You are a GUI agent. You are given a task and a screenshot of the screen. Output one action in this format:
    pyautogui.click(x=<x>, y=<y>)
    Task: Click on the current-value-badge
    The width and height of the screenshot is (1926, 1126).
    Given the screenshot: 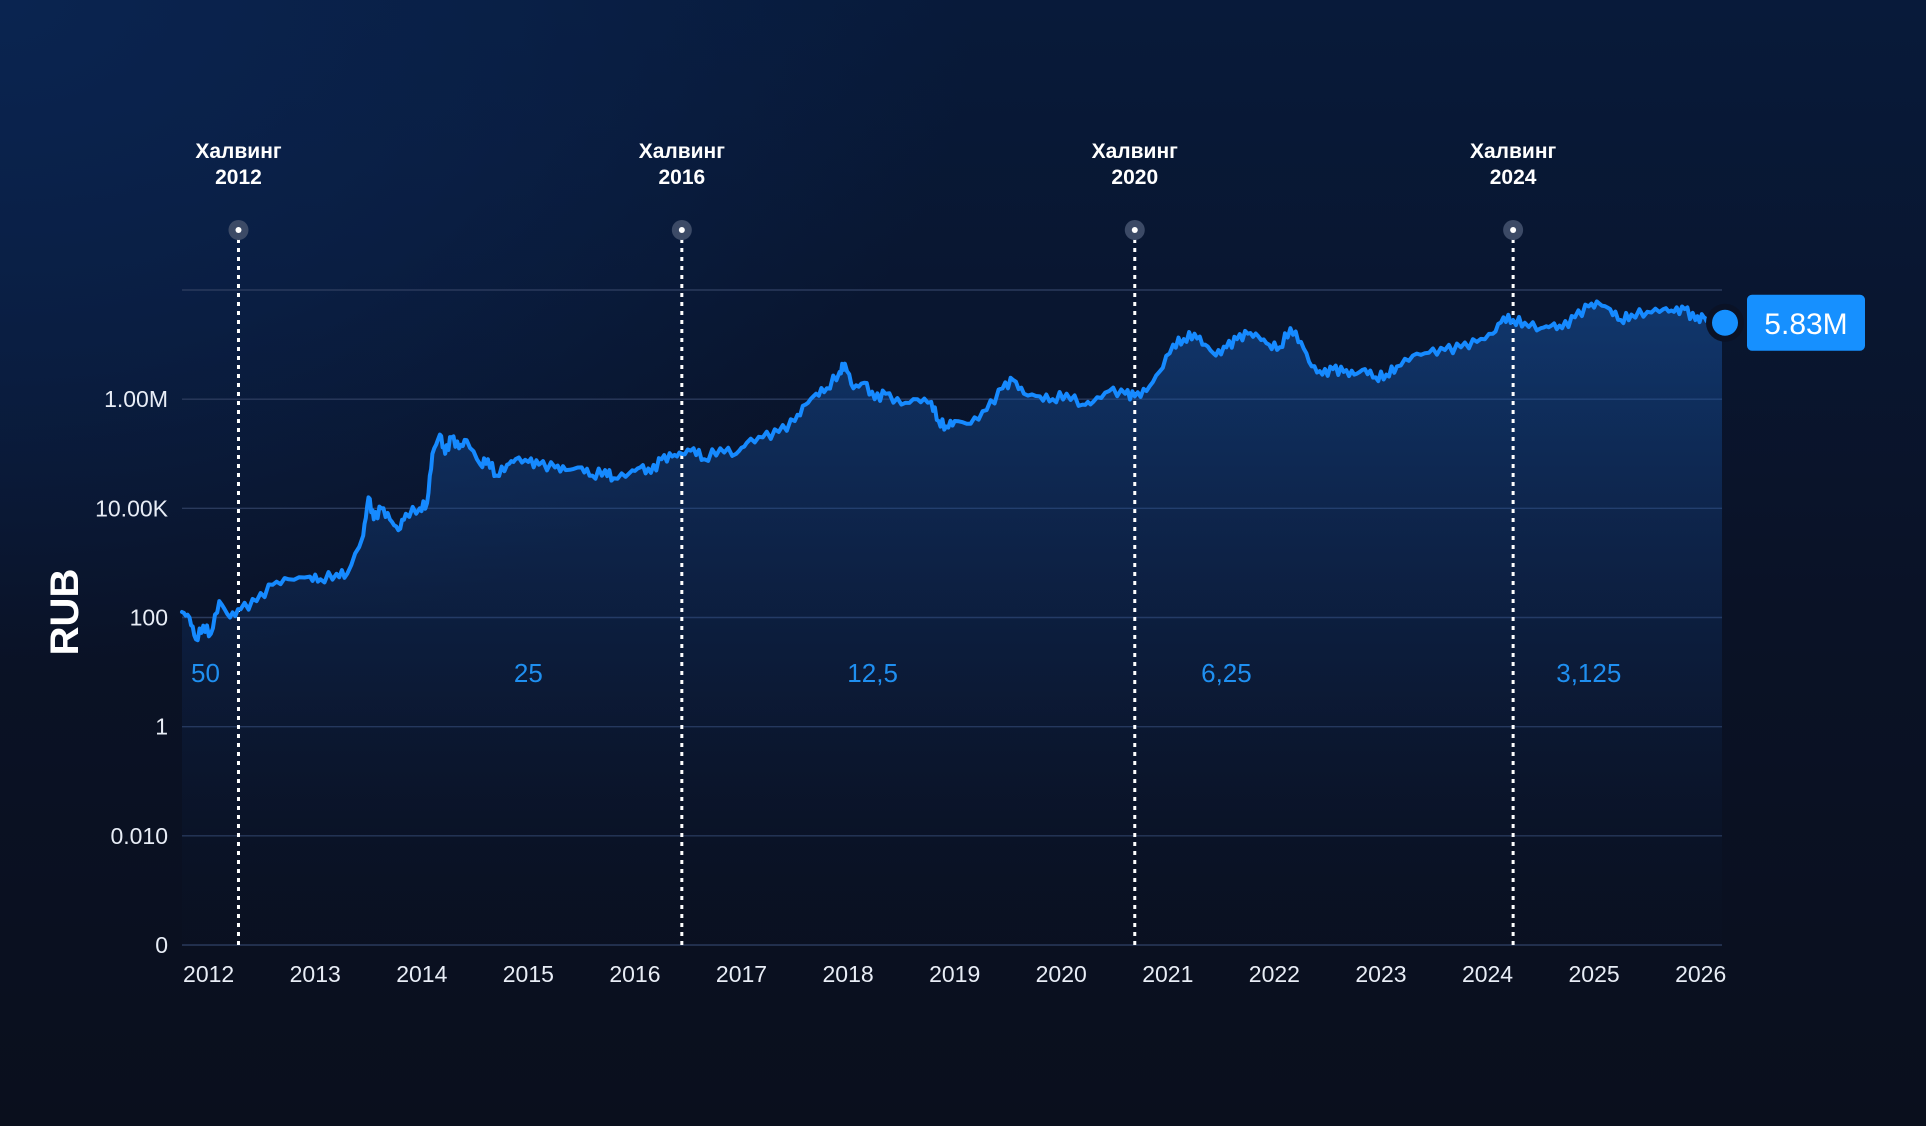 What is the action you would take?
    pyautogui.click(x=1806, y=322)
    